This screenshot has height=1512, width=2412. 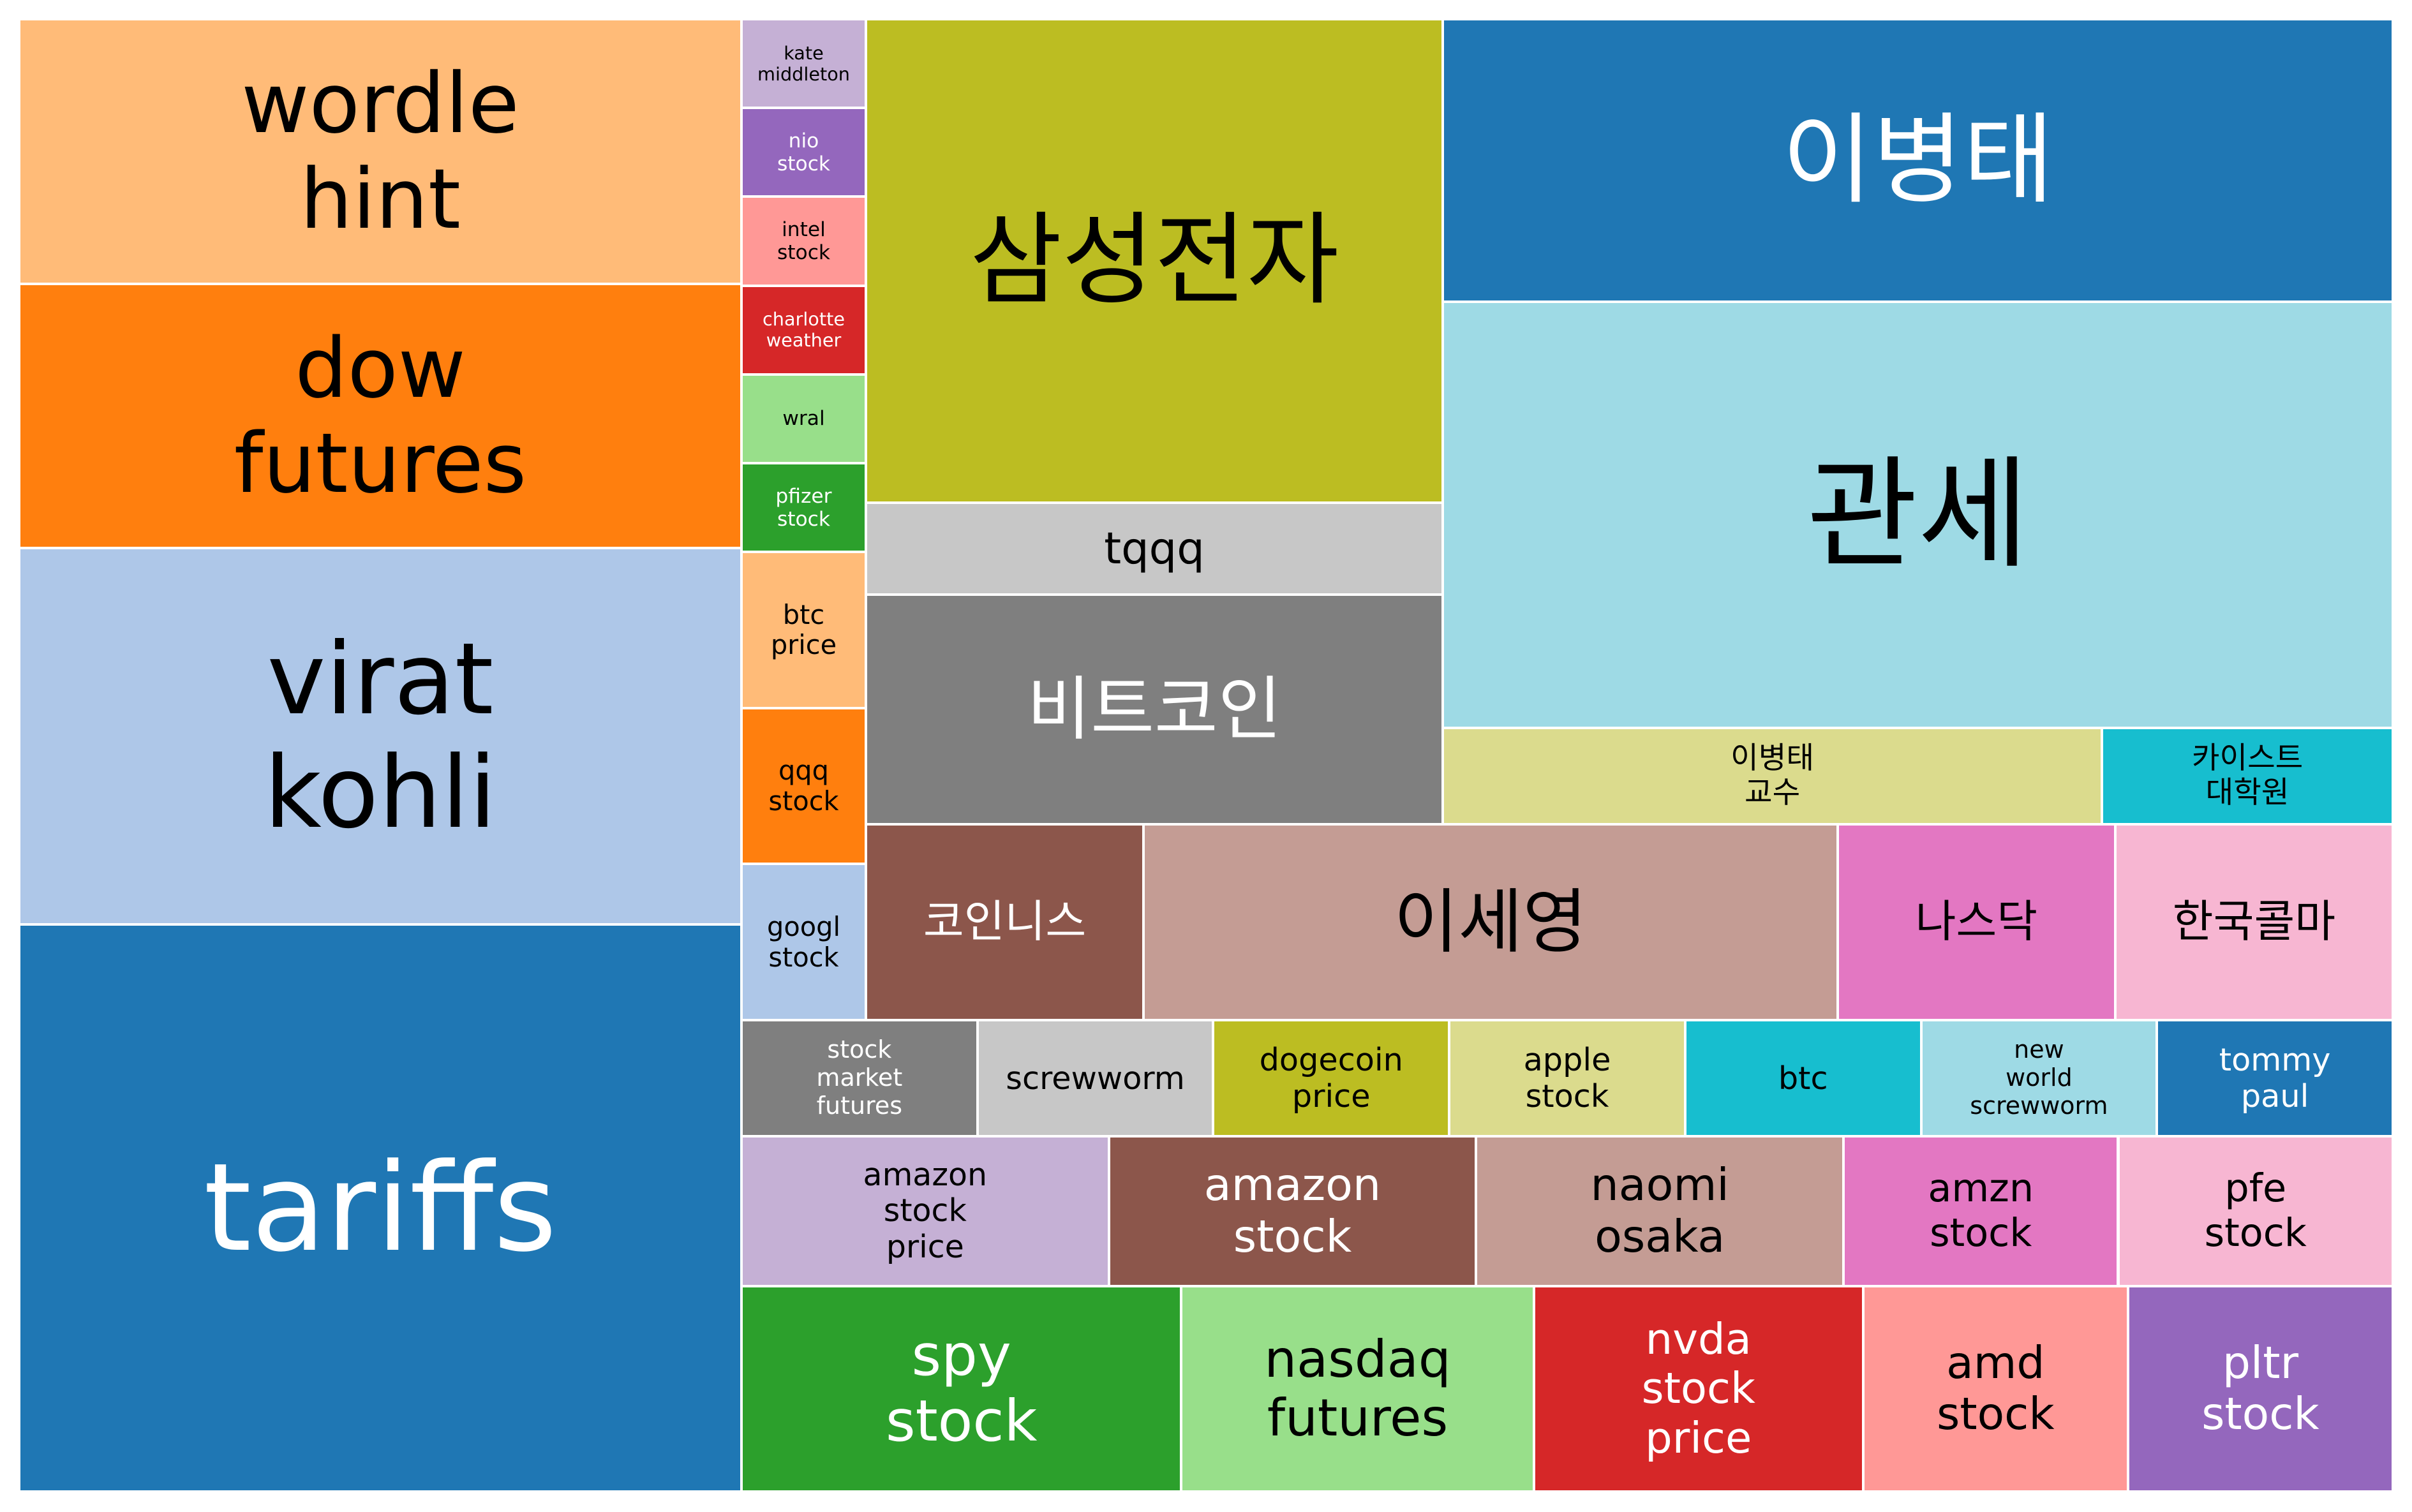 I want to click on treemap-cell-label: 삼성전자, so click(x=1154, y=260).